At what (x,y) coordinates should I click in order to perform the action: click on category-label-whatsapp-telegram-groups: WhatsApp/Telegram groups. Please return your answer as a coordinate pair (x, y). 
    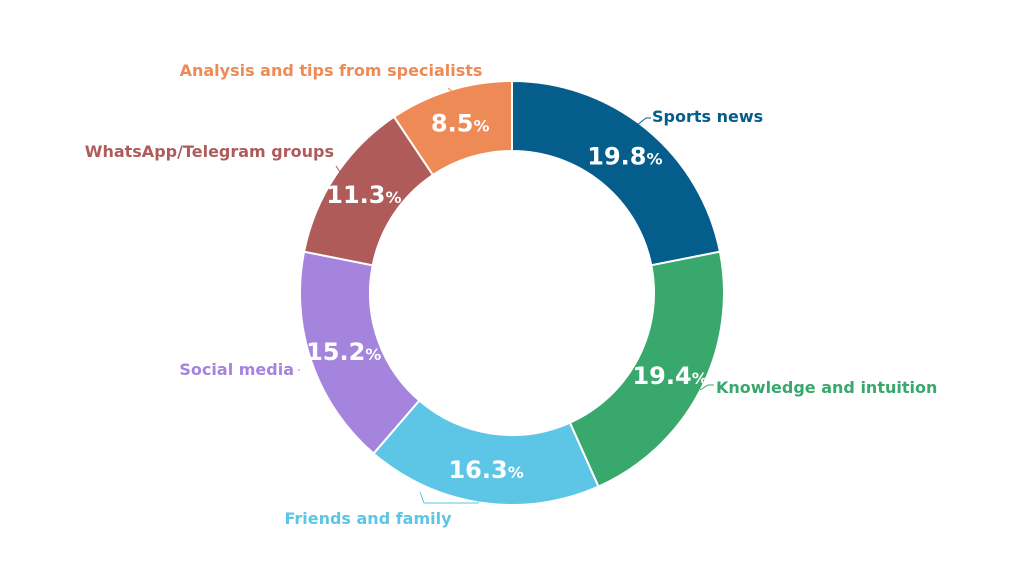
    Looking at the image, I should click on (209, 151).